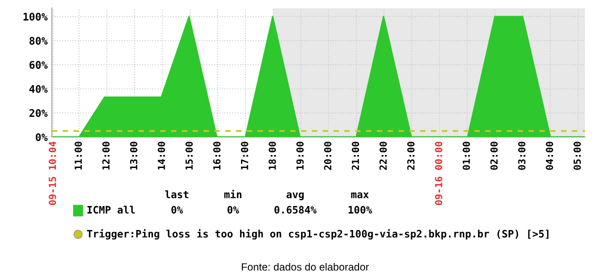 This screenshot has width=610, height=279. Describe the element at coordinates (356, 156) in the screenshot. I see `x-tick-label: 21:00` at that location.